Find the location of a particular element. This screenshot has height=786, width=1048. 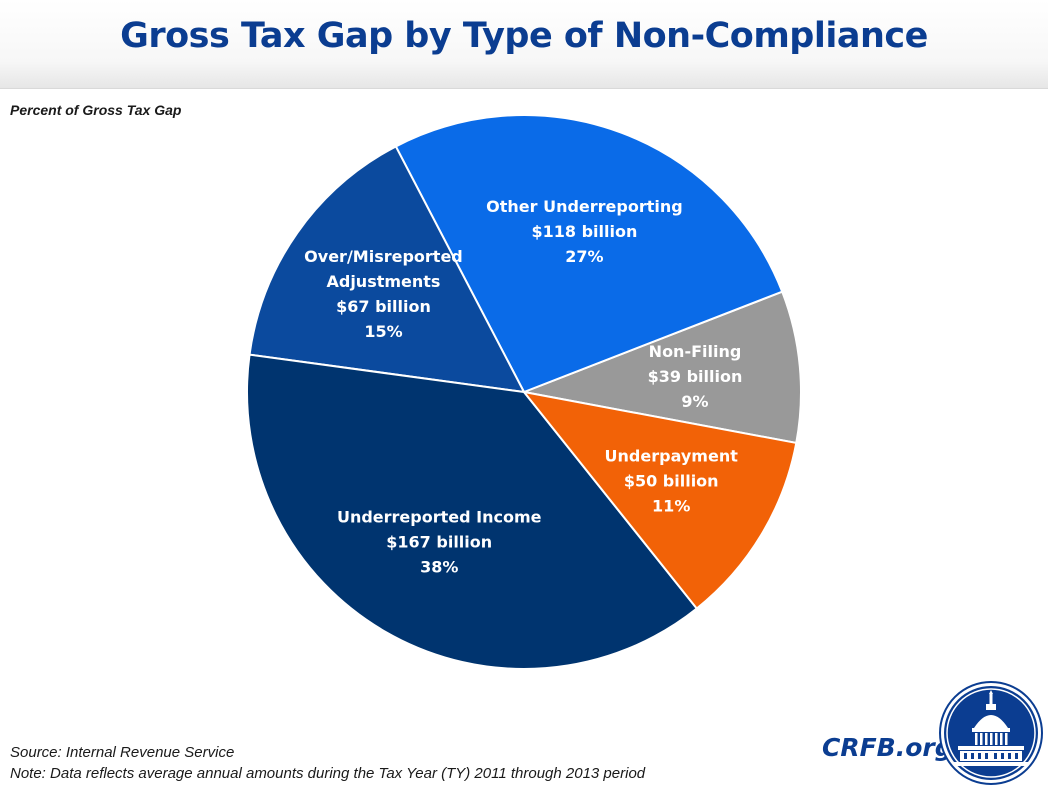

slice-label-amount: $67 billion is located at coordinates (383, 306).